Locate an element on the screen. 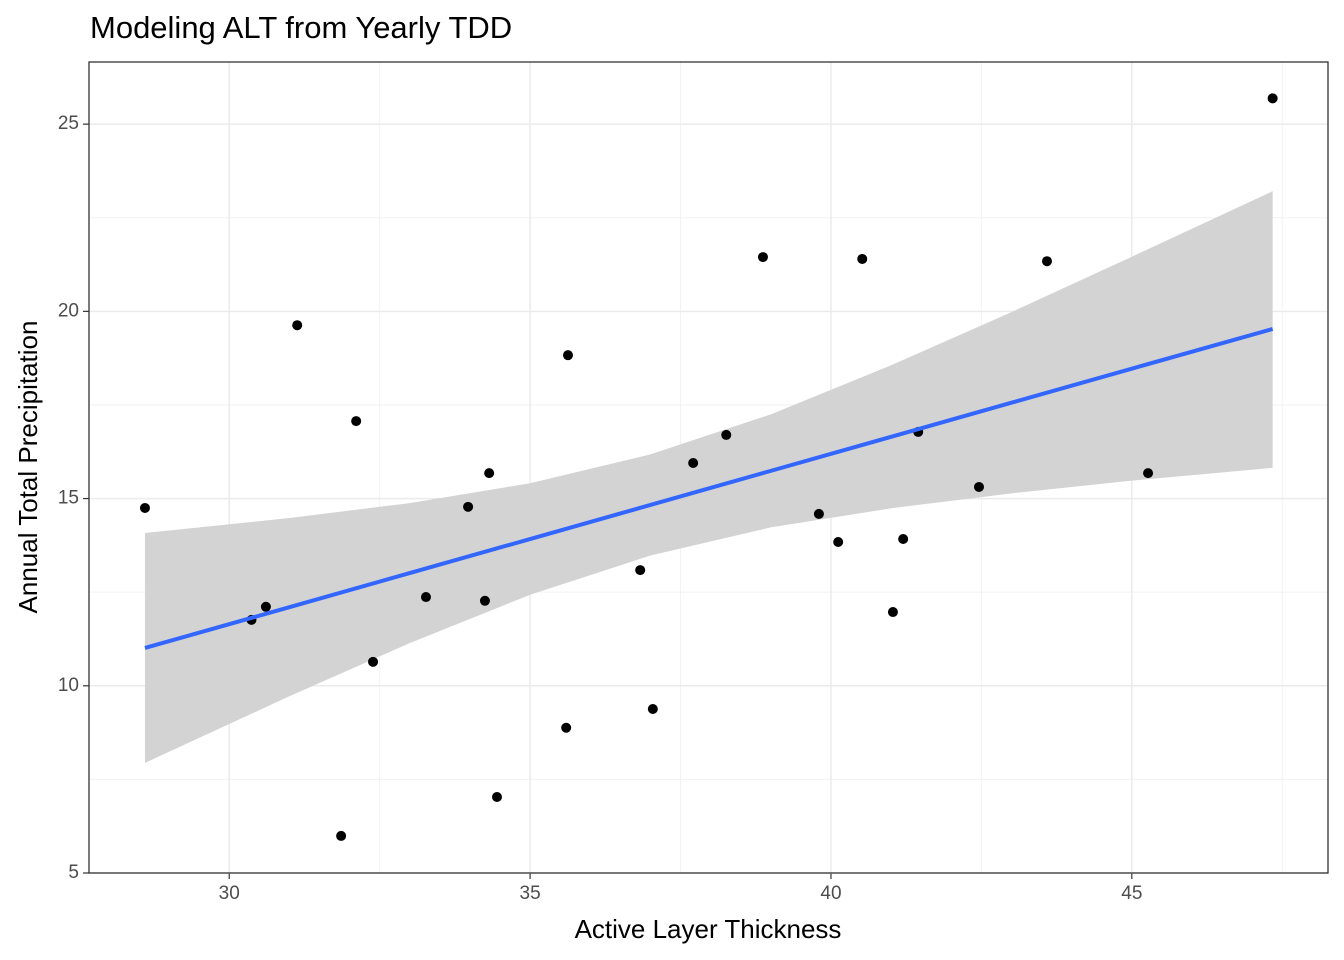  y-tick-label: 15 is located at coordinates (68, 498).